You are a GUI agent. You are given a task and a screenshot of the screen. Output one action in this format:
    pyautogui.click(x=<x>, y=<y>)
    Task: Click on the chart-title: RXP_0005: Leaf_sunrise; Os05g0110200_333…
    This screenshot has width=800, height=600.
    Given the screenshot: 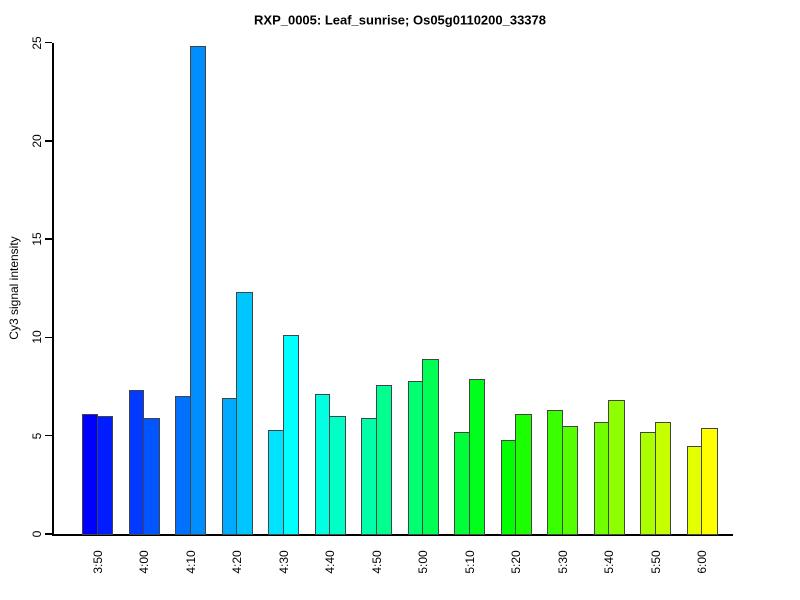 What is the action you would take?
    pyautogui.click(x=400, y=20)
    